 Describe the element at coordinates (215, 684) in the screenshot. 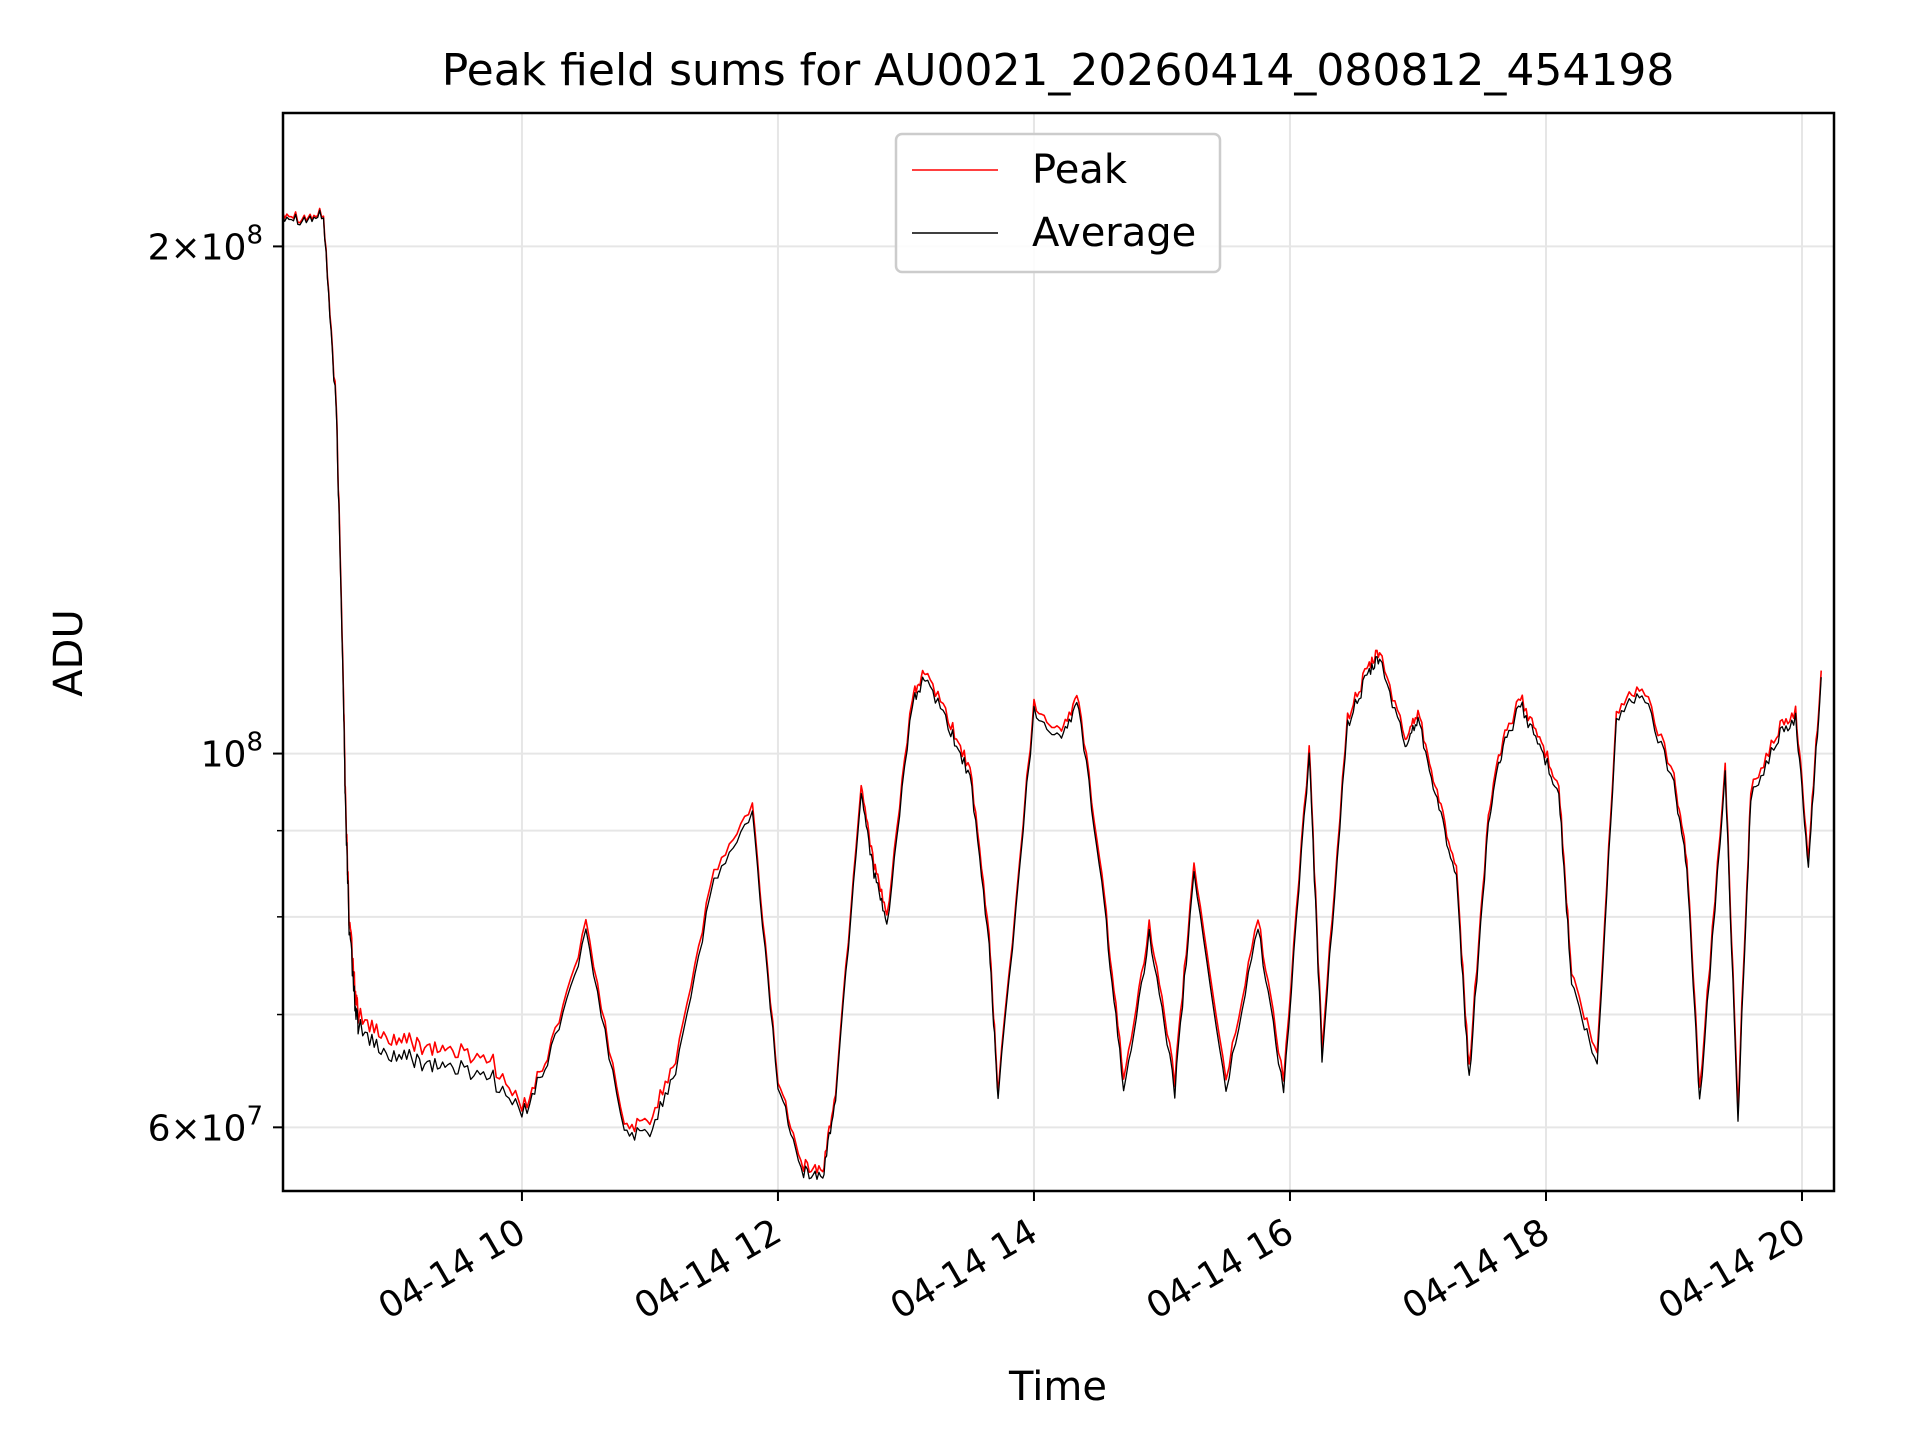

I see `y-axis-ticks: 6×107 108 2×108` at that location.